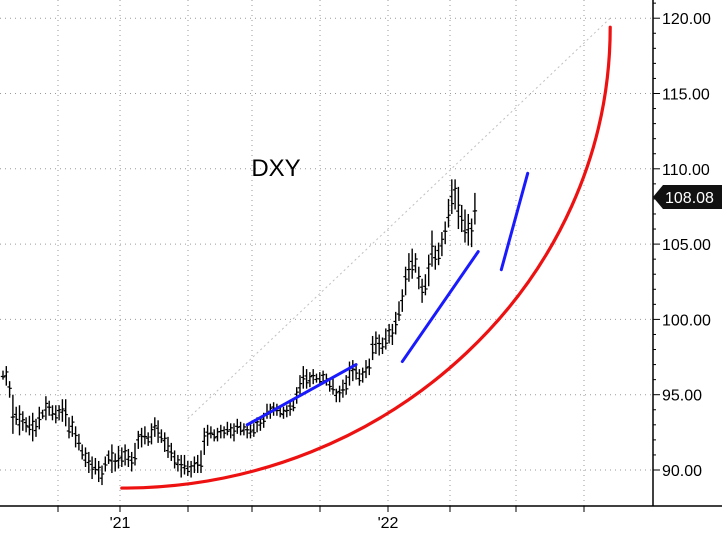  Describe the element at coordinates (682, 396) in the screenshot. I see `y-tick-label: 95.00` at that location.